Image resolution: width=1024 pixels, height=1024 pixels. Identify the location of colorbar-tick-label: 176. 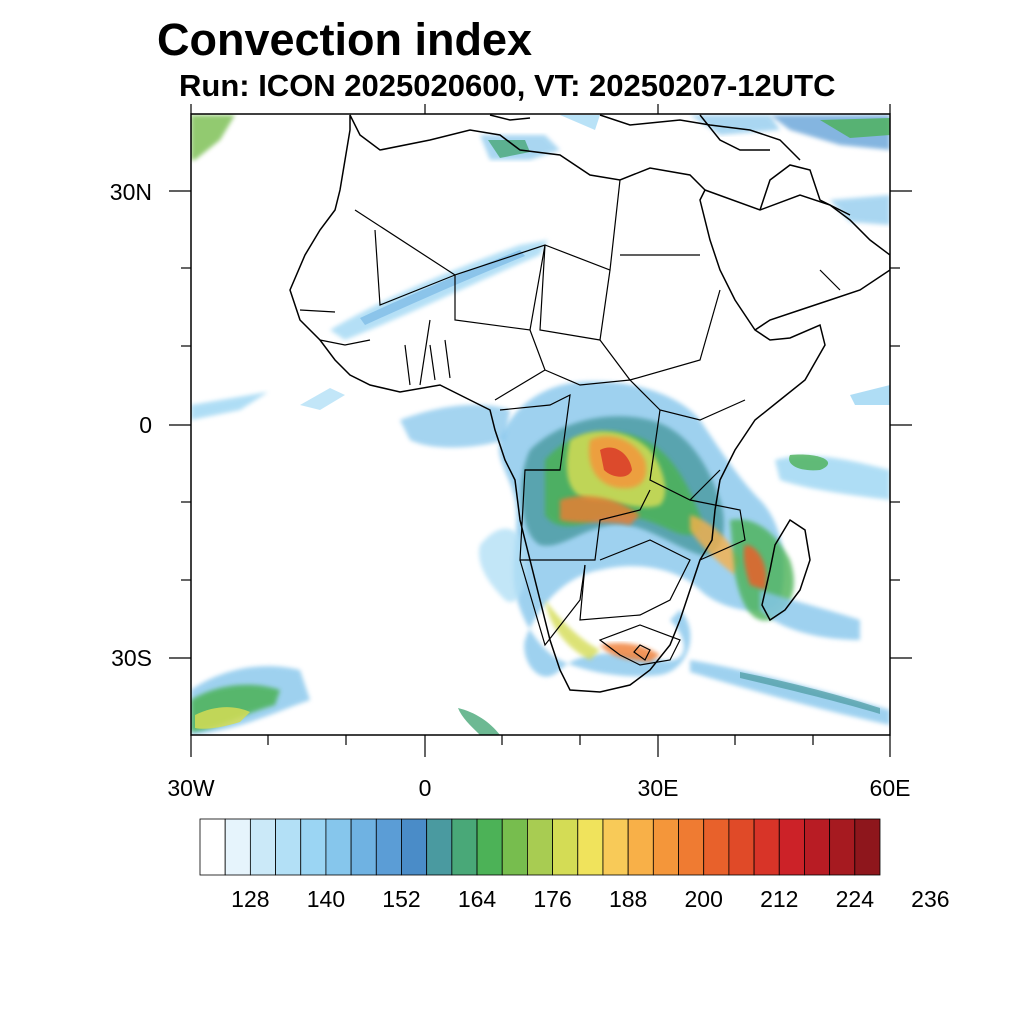
(552, 899).